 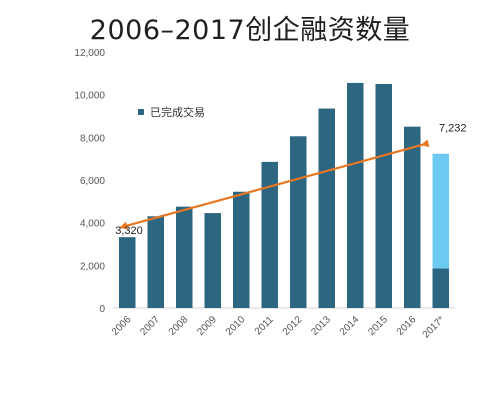 What do you see at coordinates (89, 53) in the screenshot?
I see `y-tick-label: 12,000` at bounding box center [89, 53].